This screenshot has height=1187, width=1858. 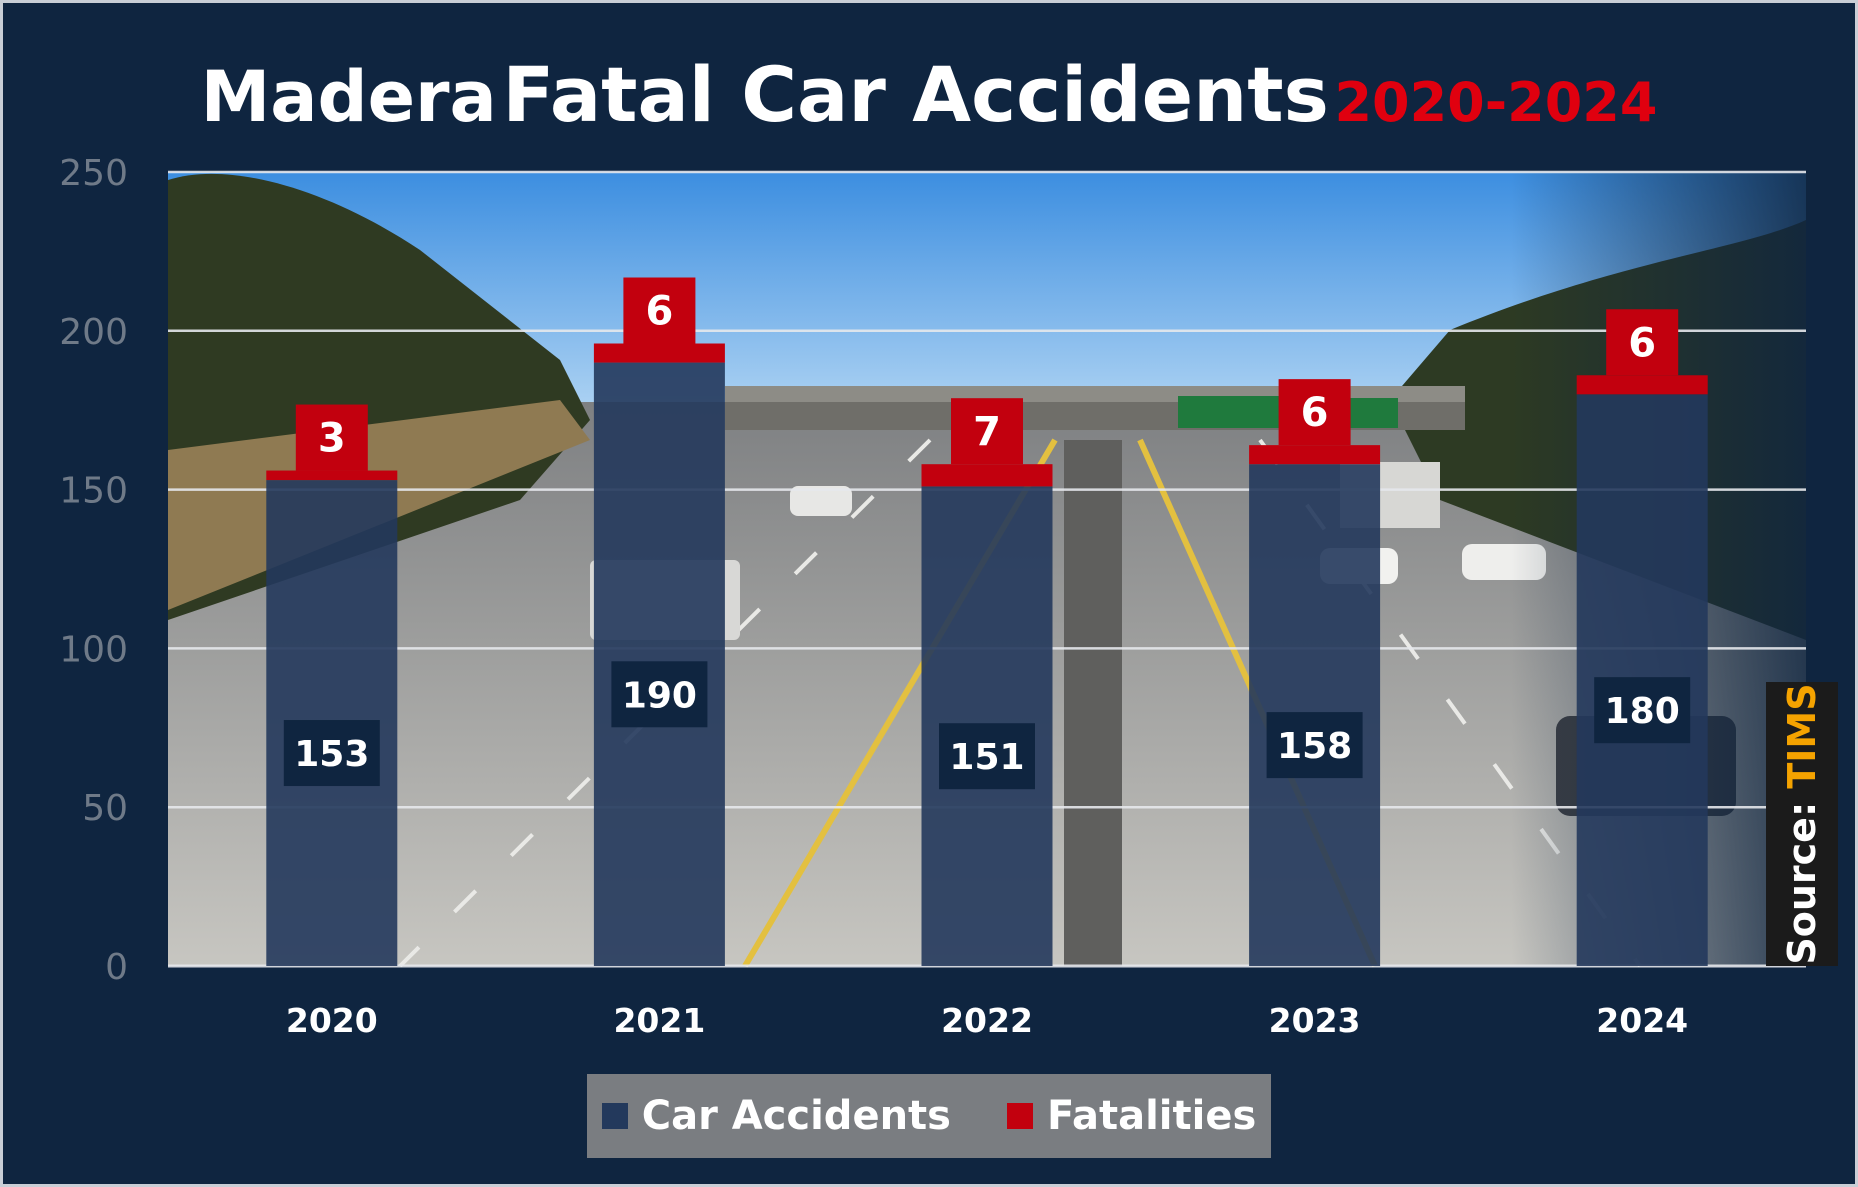 I want to click on legend-label-fatalities: Fatalities, so click(x=1151, y=1116).